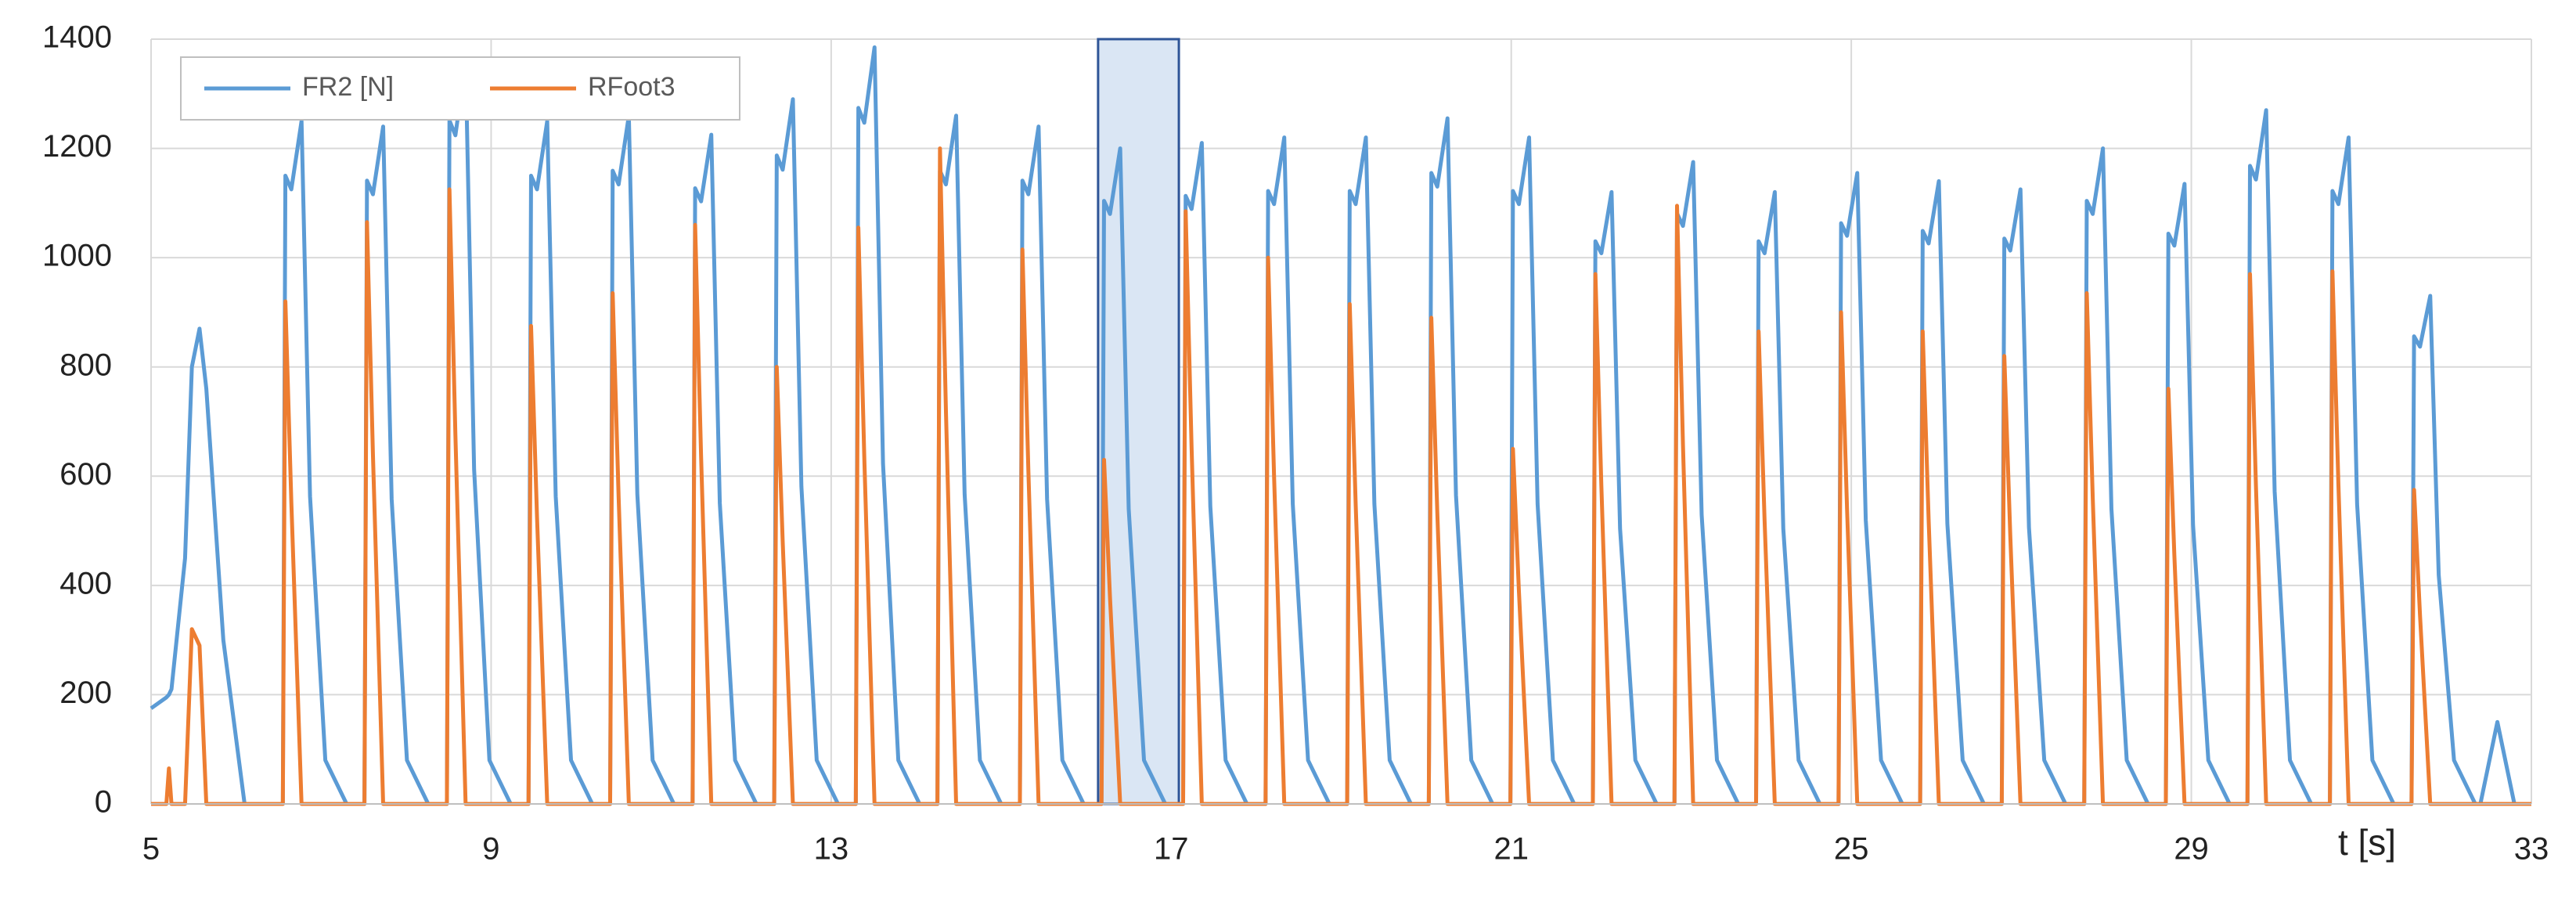 The image size is (2576, 901). I want to click on x-tick-label: 17, so click(1171, 849).